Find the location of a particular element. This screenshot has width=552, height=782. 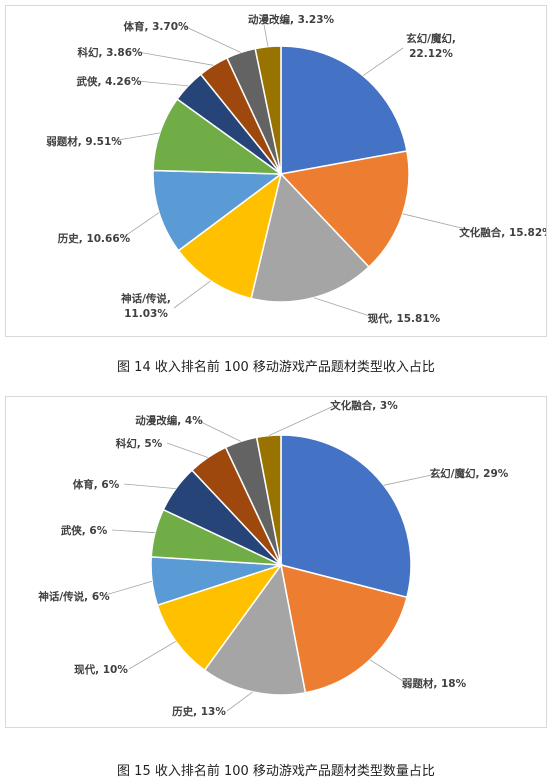

caption-revenue-chart: 图 14 收入排名前 100 移动游戏产品题材类型收入占比 is located at coordinates (276, 367).